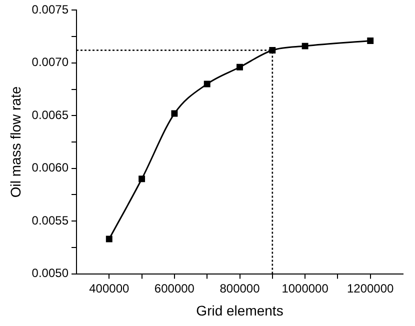  What do you see at coordinates (50, 220) in the screenshot?
I see `y-tick-label: 0.0055` at bounding box center [50, 220].